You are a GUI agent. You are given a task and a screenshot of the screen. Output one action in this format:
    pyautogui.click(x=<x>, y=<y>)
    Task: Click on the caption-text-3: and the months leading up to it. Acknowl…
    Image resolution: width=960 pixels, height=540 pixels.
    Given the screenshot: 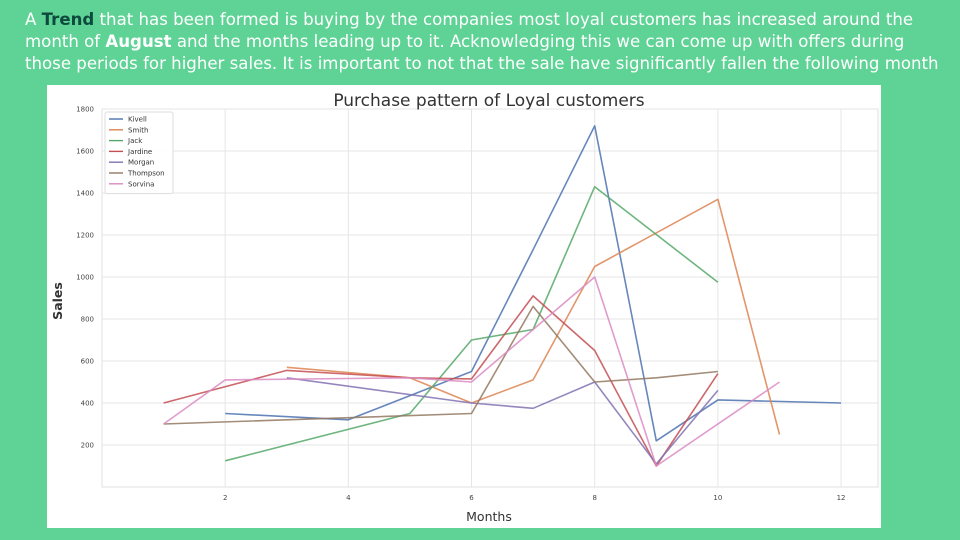 What is the action you would take?
    pyautogui.click(x=482, y=52)
    